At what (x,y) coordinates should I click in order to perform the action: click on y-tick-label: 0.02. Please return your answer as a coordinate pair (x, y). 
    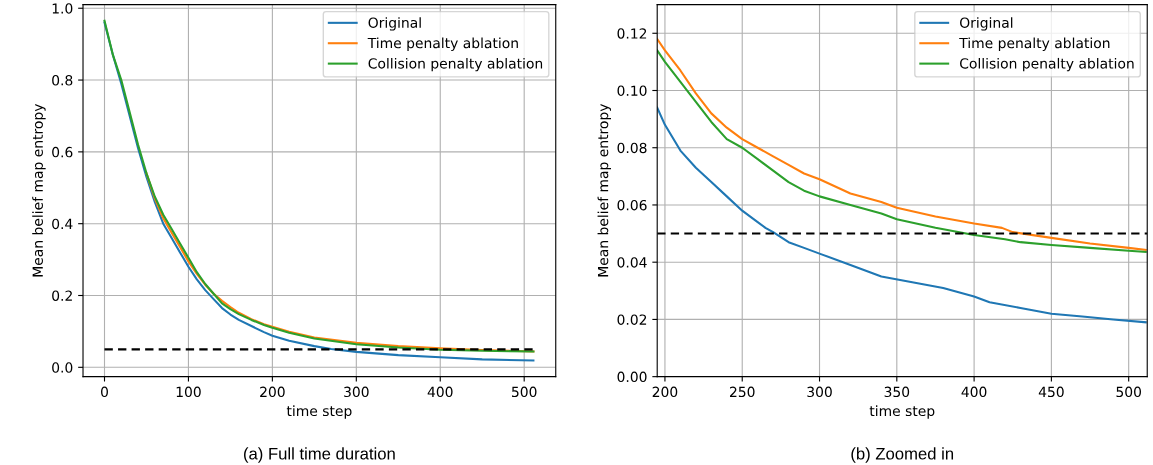
    Looking at the image, I should click on (632, 319).